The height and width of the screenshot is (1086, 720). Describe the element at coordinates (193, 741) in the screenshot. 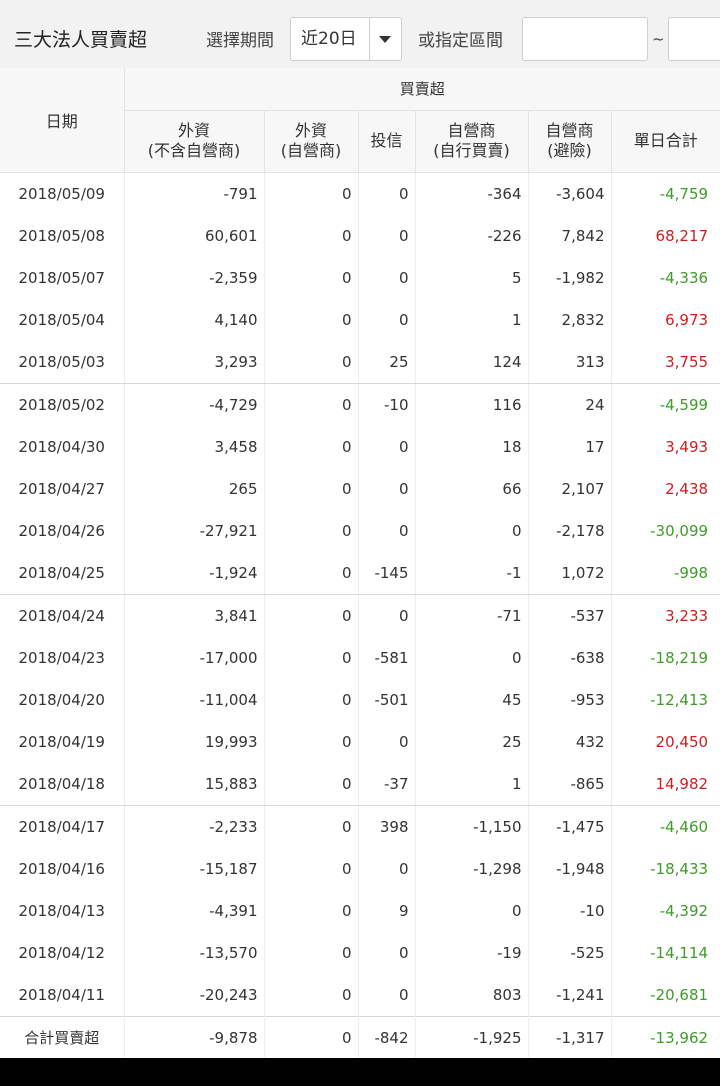

I see `value-cell: 19,993` at that location.